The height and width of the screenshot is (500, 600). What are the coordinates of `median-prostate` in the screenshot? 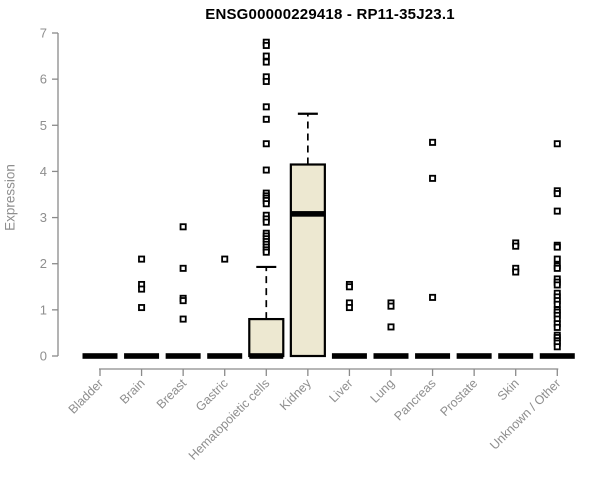 It's located at (474, 356).